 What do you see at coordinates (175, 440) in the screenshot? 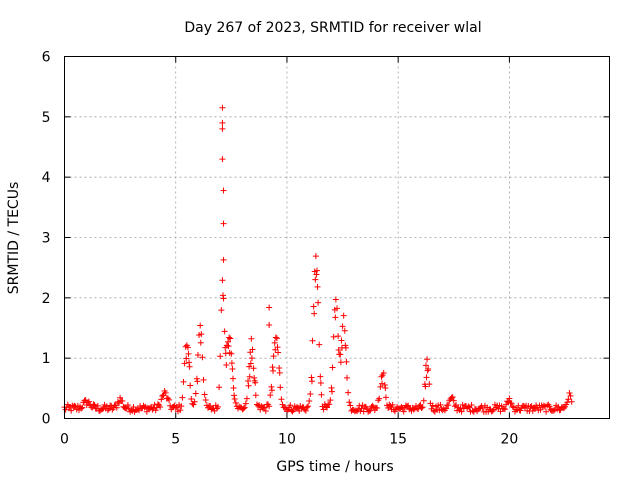
I see `x-tick-label: 5` at bounding box center [175, 440].